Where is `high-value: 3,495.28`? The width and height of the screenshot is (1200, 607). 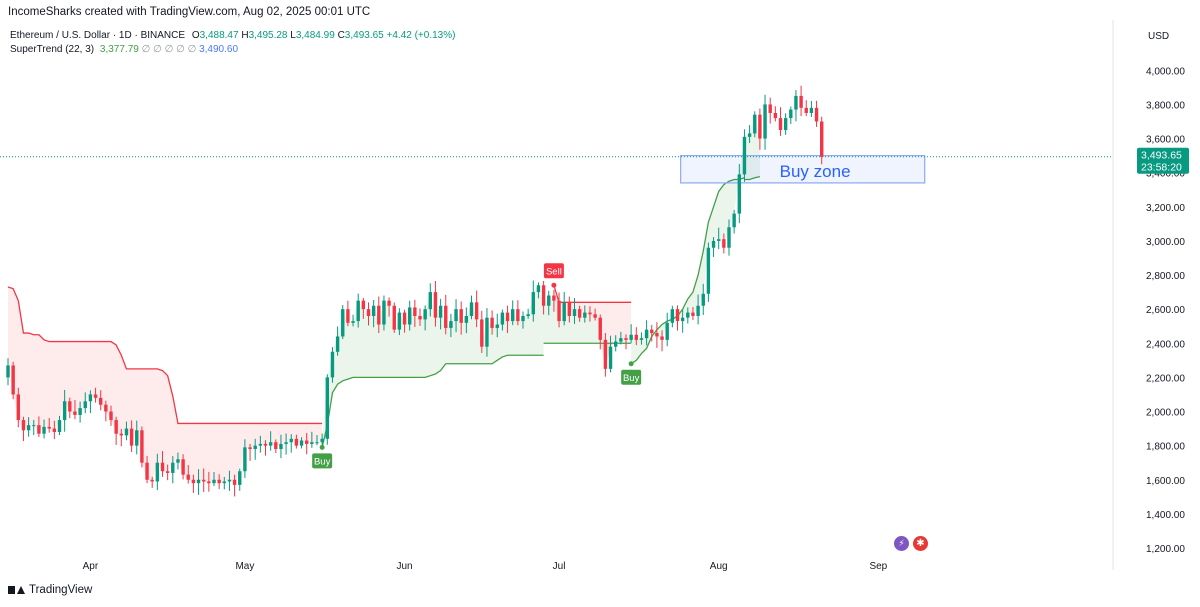
high-value: 3,495.28 is located at coordinates (268, 35).